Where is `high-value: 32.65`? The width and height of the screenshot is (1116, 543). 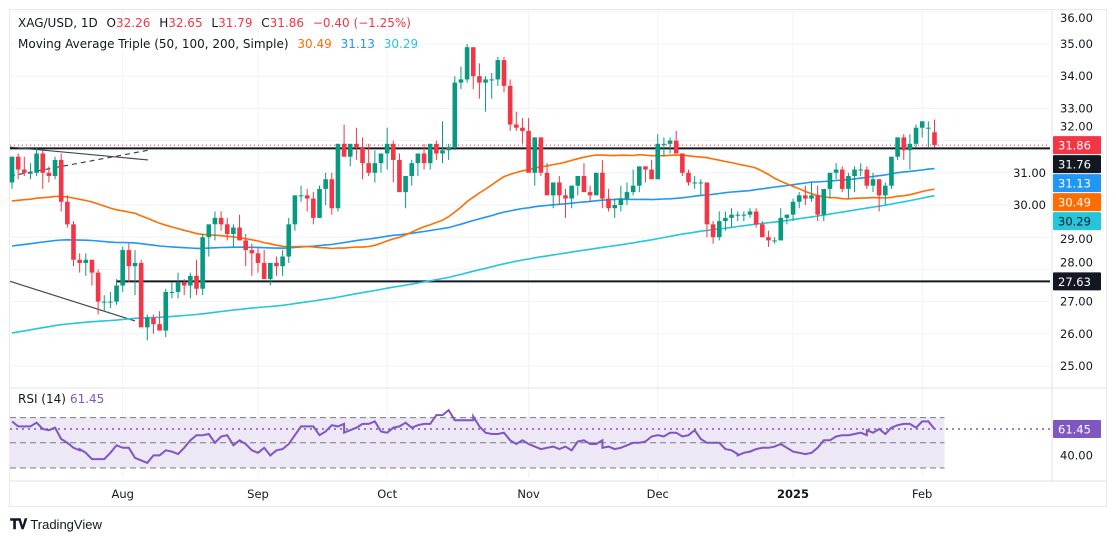
high-value: 32.65 is located at coordinates (185, 23).